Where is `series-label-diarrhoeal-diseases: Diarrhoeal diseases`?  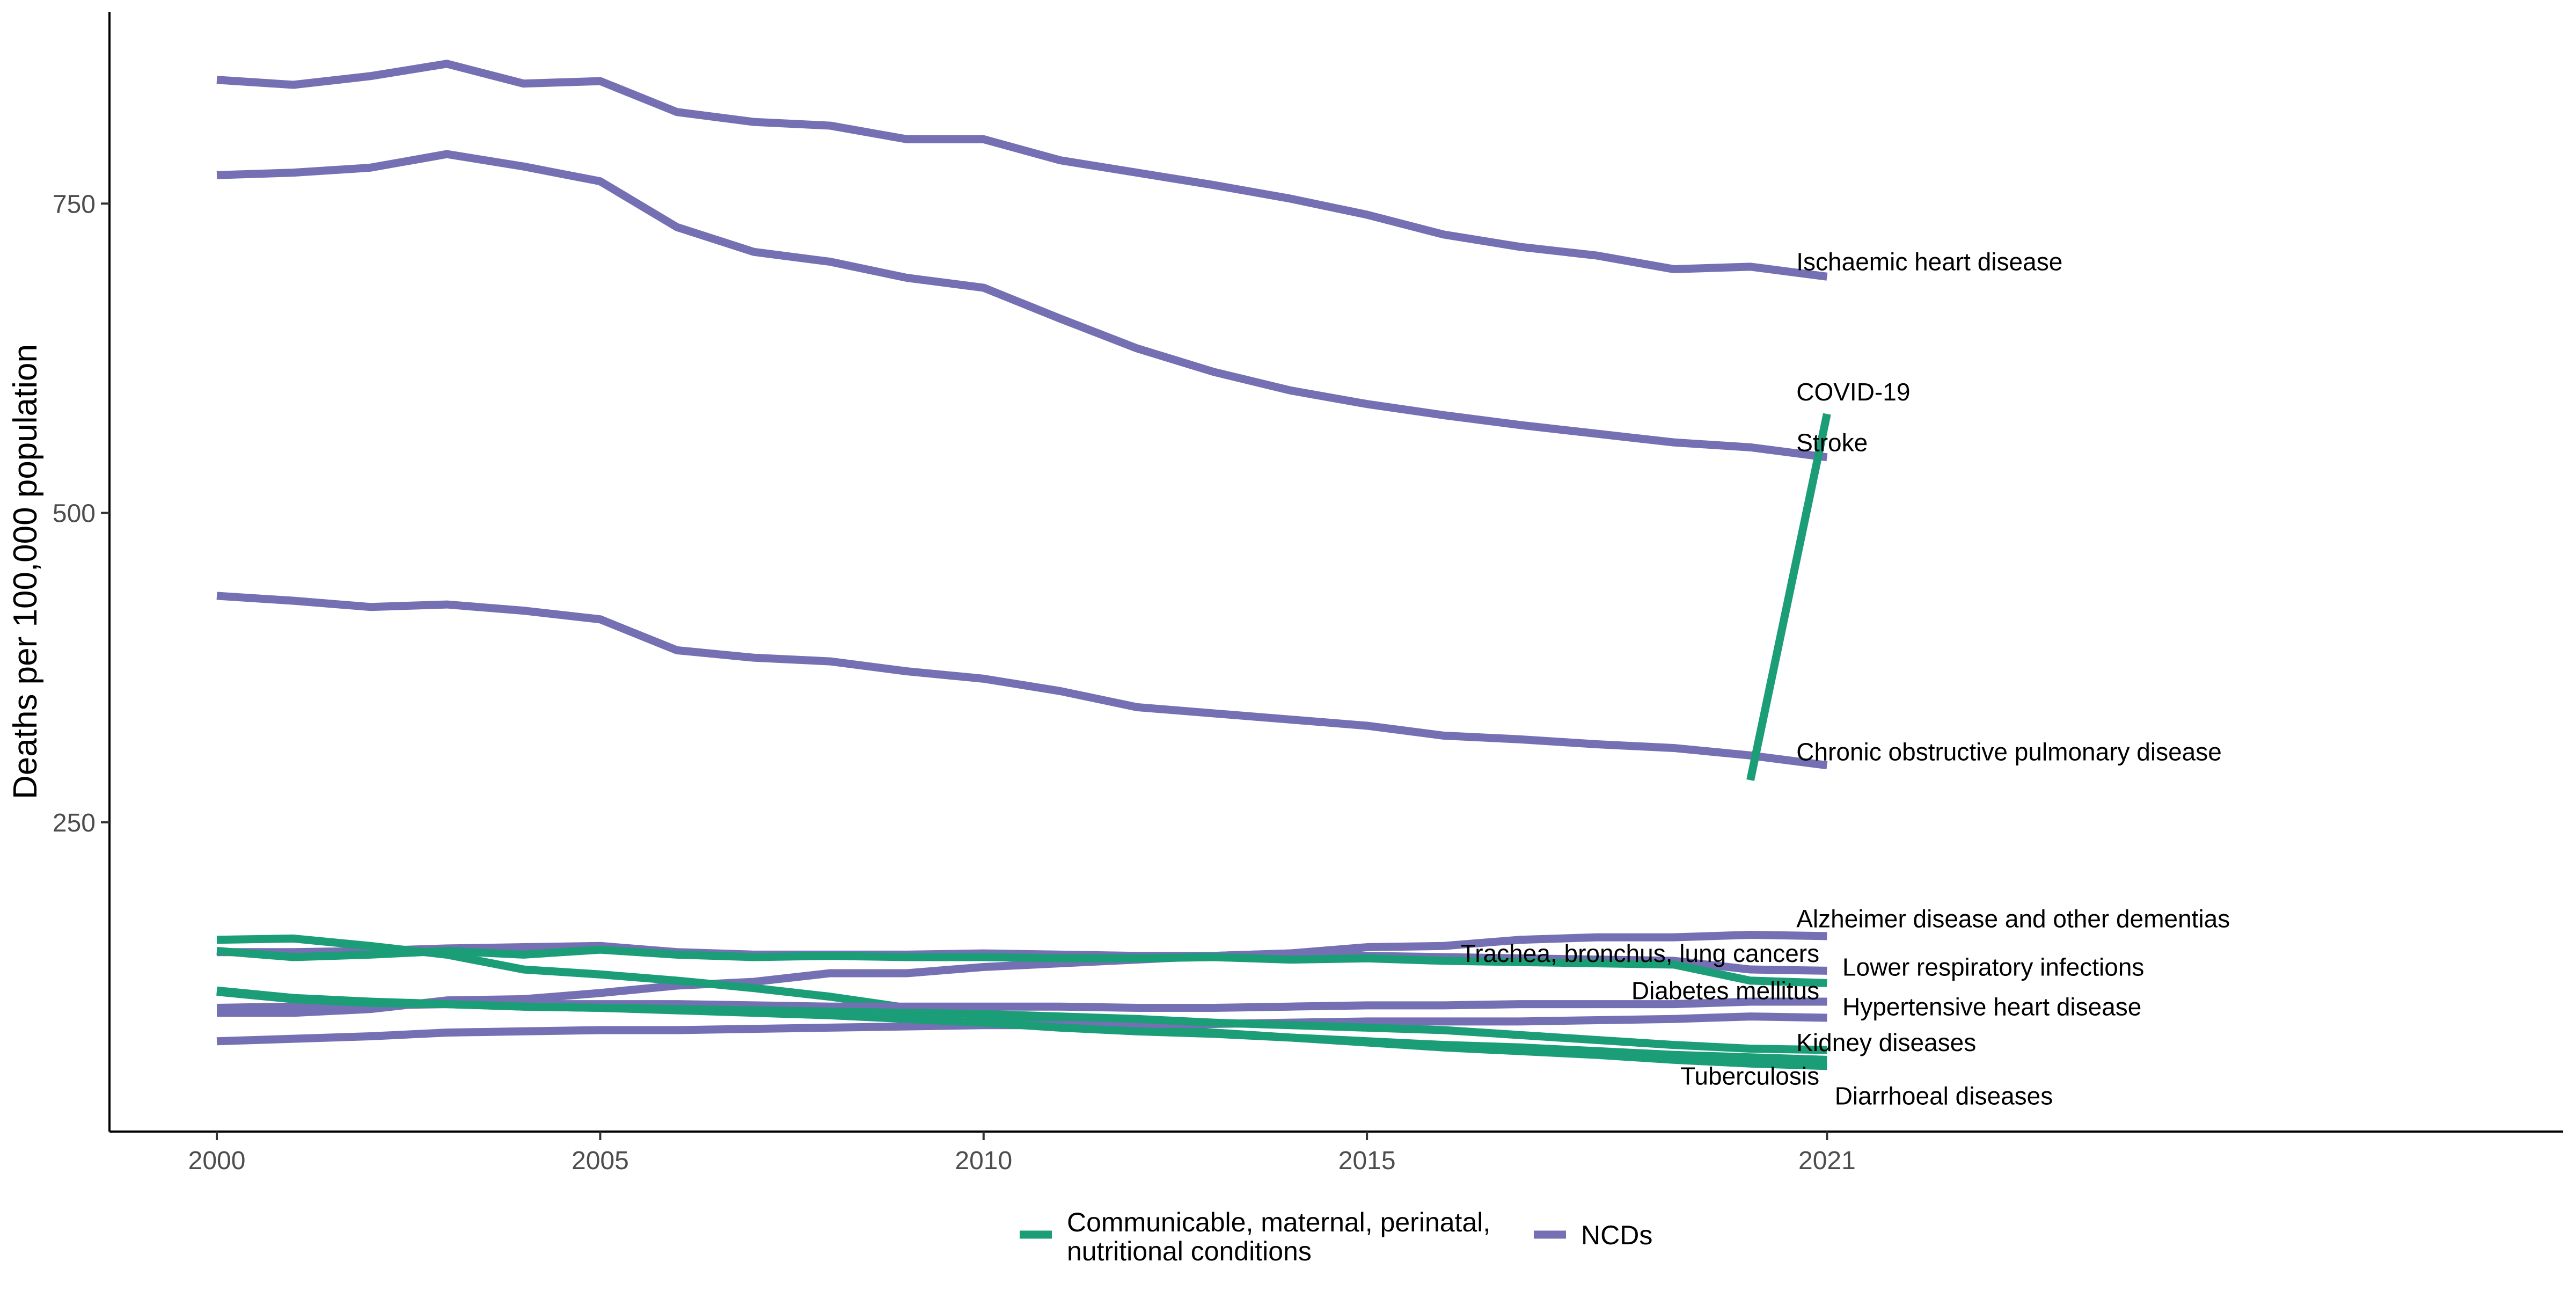 series-label-diarrhoeal-diseases: Diarrhoeal diseases is located at coordinates (1944, 1096).